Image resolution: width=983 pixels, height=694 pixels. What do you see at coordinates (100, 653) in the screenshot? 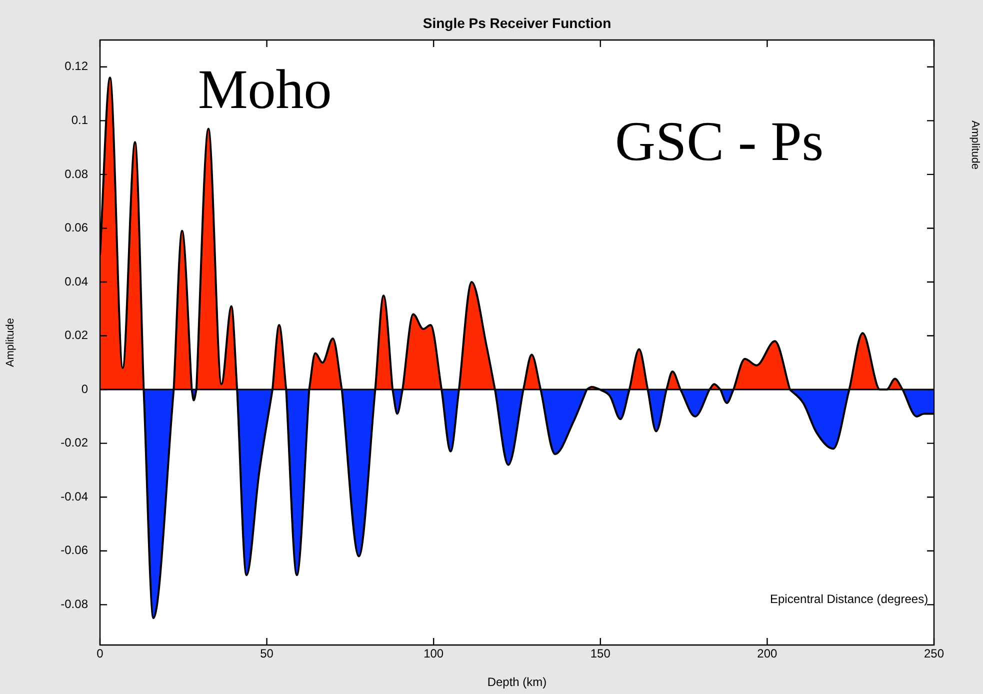
I see `x-tick-label: 0` at bounding box center [100, 653].